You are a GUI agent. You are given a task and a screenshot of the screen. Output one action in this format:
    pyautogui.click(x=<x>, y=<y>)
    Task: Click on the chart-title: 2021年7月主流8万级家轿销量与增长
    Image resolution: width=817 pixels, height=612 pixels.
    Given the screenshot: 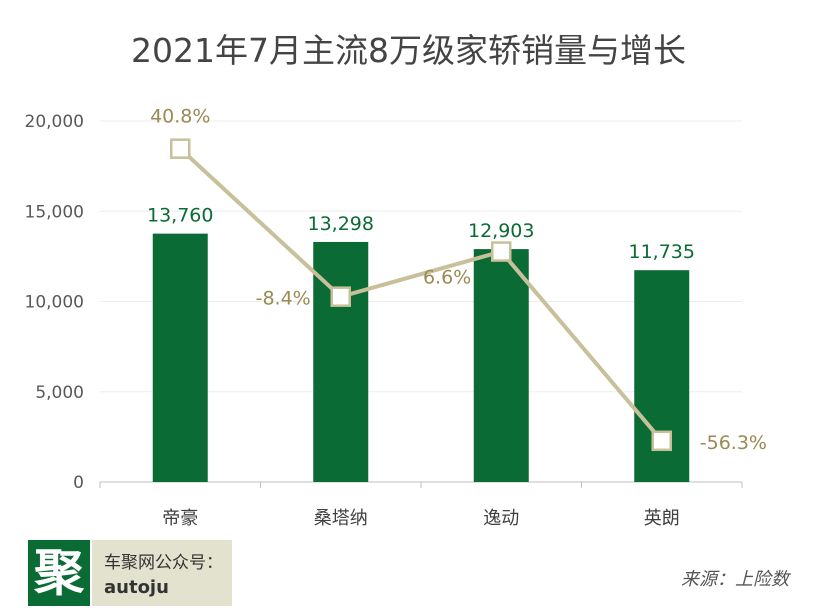 What is the action you would take?
    pyautogui.click(x=408, y=50)
    